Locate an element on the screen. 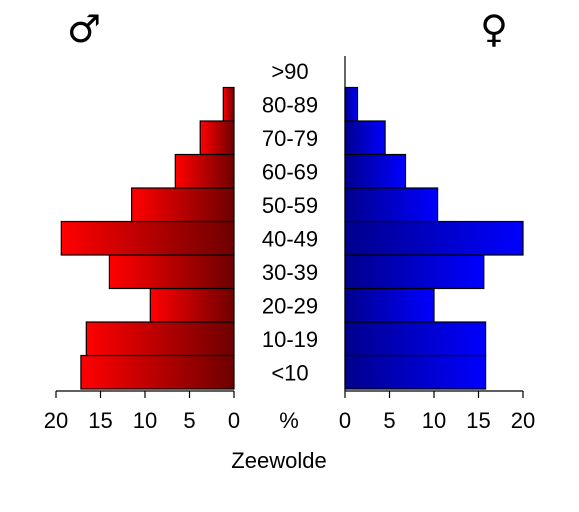  category-label: 20-29 is located at coordinates (290, 305).